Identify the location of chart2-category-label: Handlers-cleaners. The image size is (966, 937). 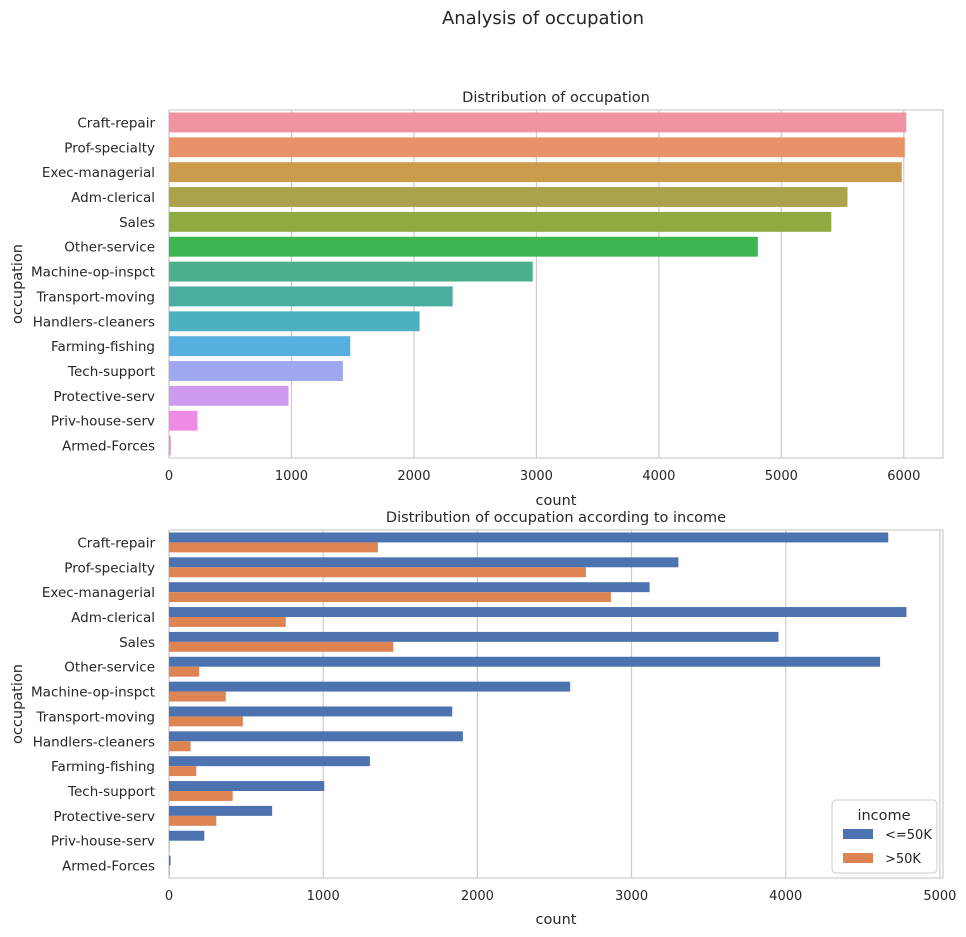
(94, 742).